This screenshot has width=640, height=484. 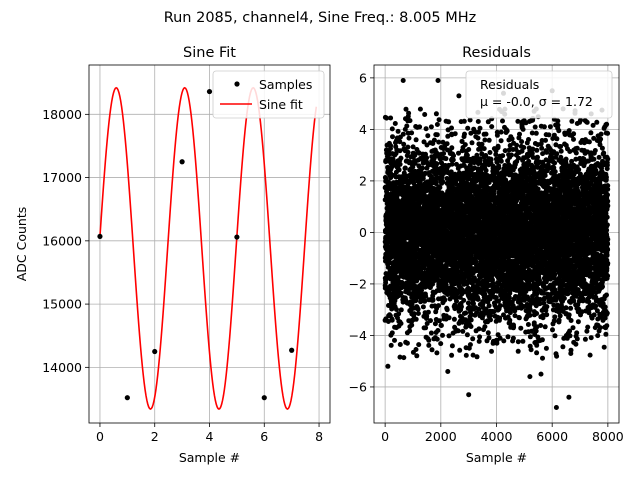 I want to click on y-tick-label: 14000, so click(x=62, y=367).